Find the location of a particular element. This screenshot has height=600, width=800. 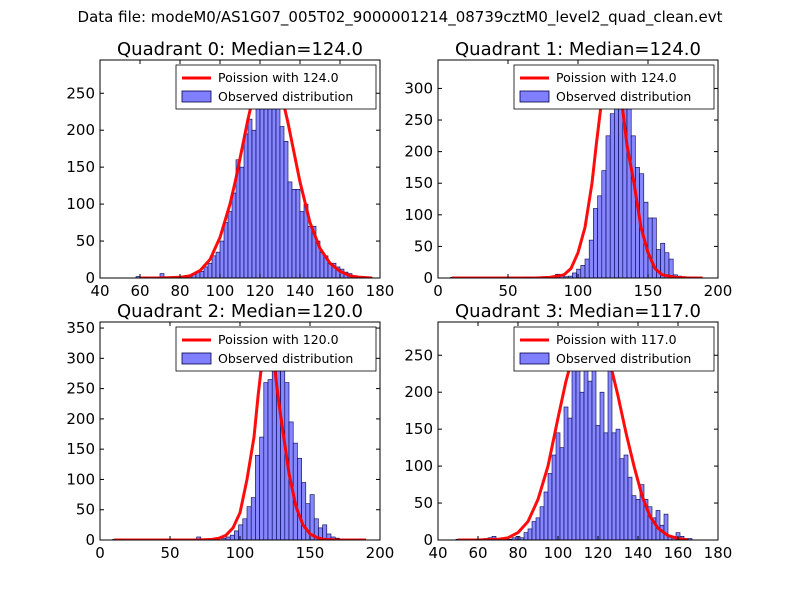

legend-line-label: Poission with 117.0 is located at coordinates (616, 339).